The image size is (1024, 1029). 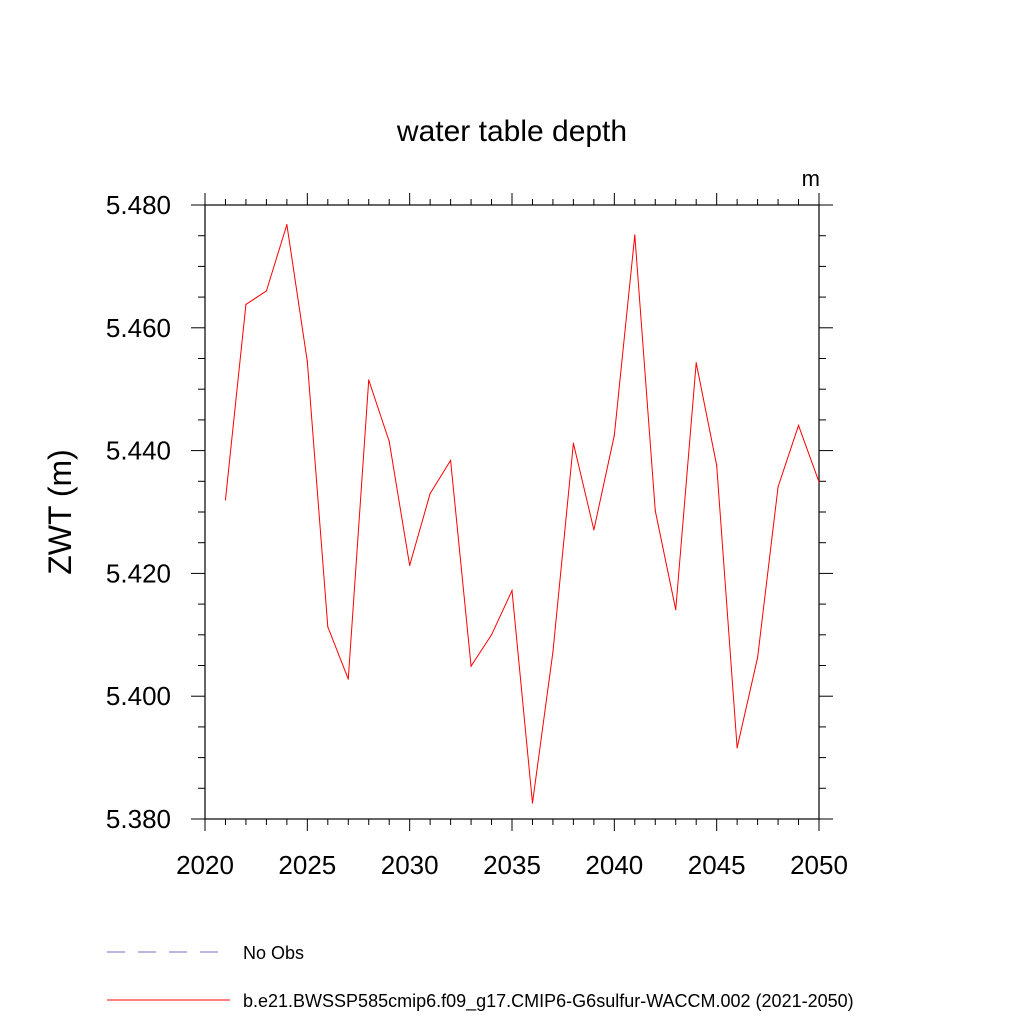 What do you see at coordinates (512, 865) in the screenshot?
I see `x-tick-label: 2035` at bounding box center [512, 865].